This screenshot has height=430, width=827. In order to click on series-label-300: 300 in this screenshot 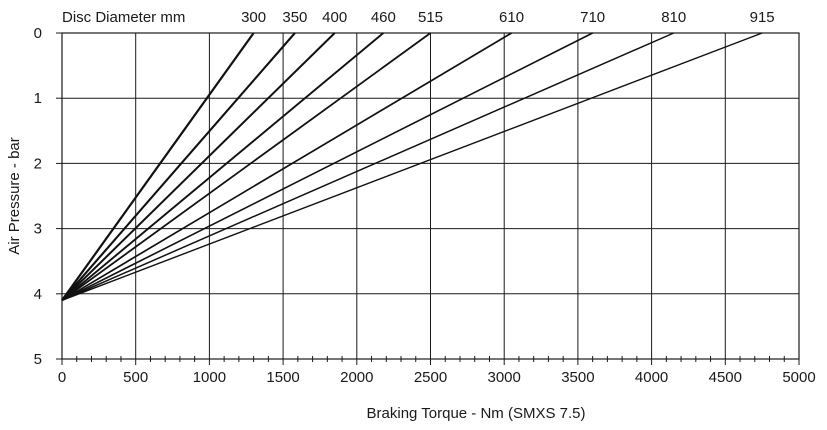, I will do `click(253, 17)`.